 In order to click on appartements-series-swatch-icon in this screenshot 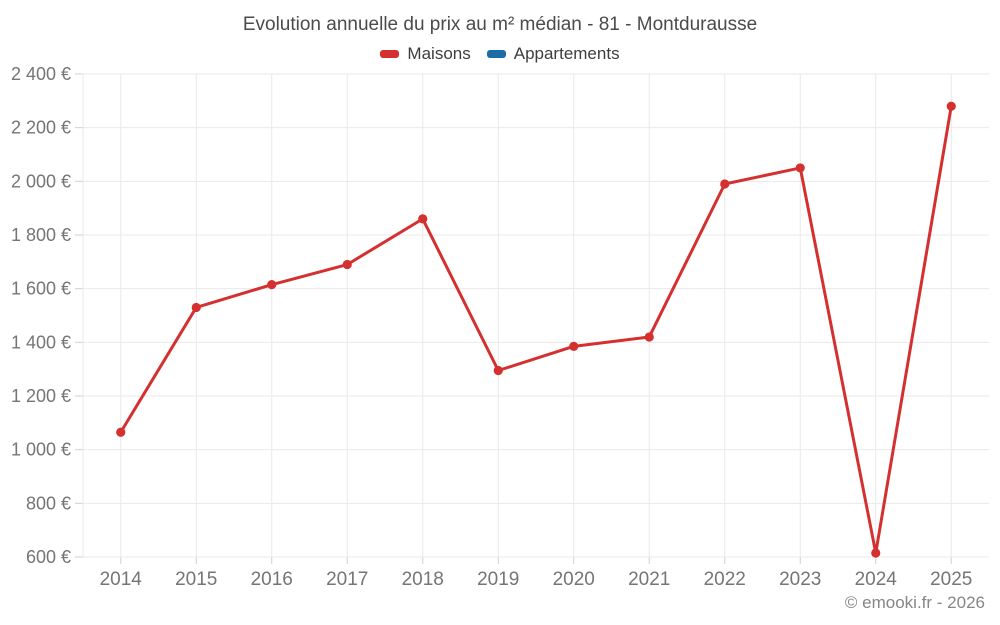, I will do `click(496, 54)`.